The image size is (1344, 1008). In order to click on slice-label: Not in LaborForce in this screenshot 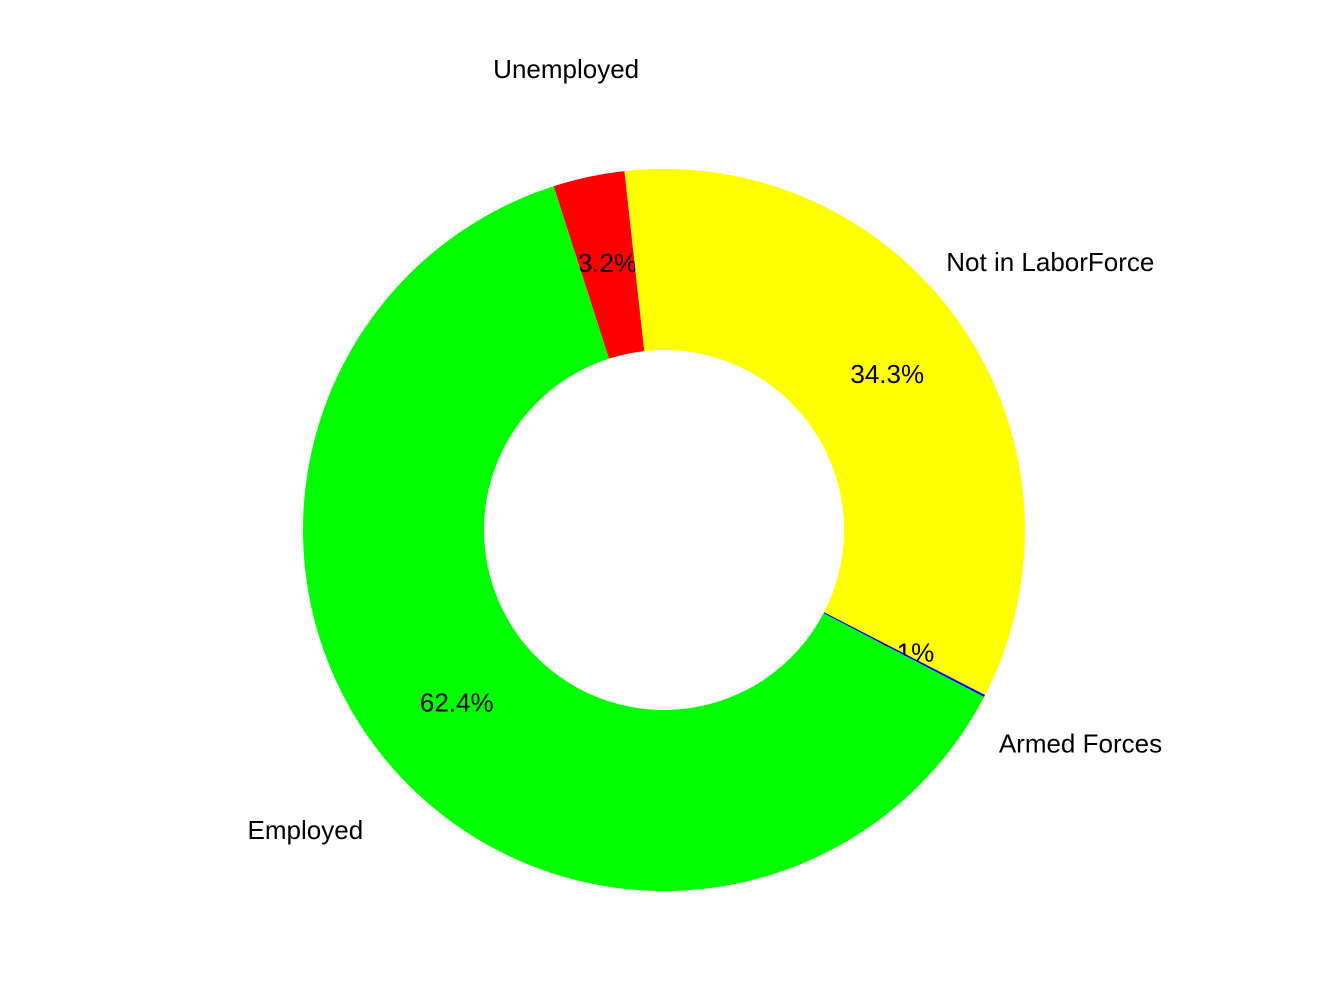, I will do `click(1050, 262)`.